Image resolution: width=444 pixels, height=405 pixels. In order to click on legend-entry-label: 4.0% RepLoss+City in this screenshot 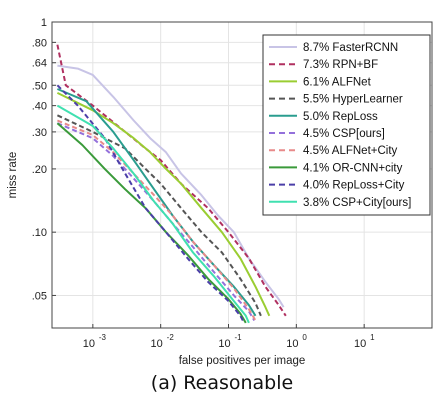, I will do `click(354, 186)`.